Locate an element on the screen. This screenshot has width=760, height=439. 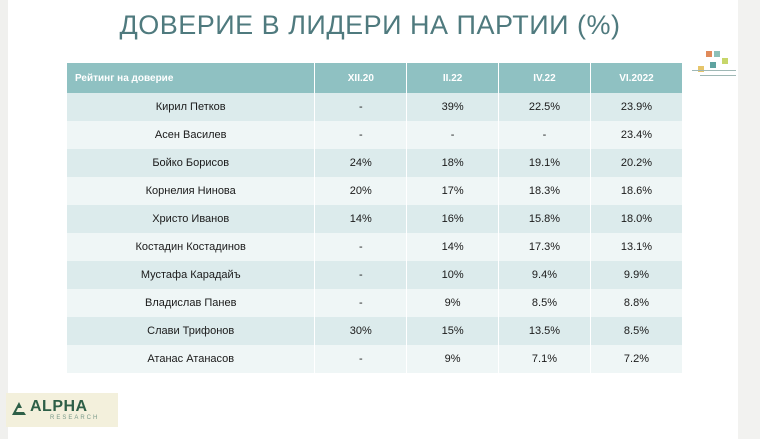
table-row: Владислав Панев - 9% 8.5% 8.8% is located at coordinates (375, 303).